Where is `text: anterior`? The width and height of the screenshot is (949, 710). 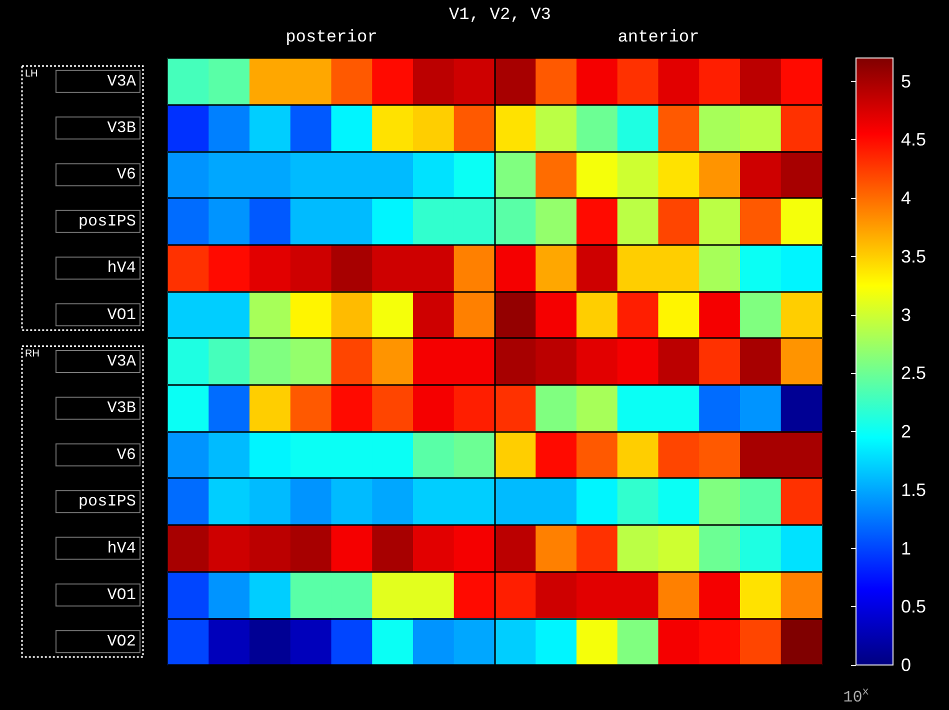 text: anterior is located at coordinates (659, 38).